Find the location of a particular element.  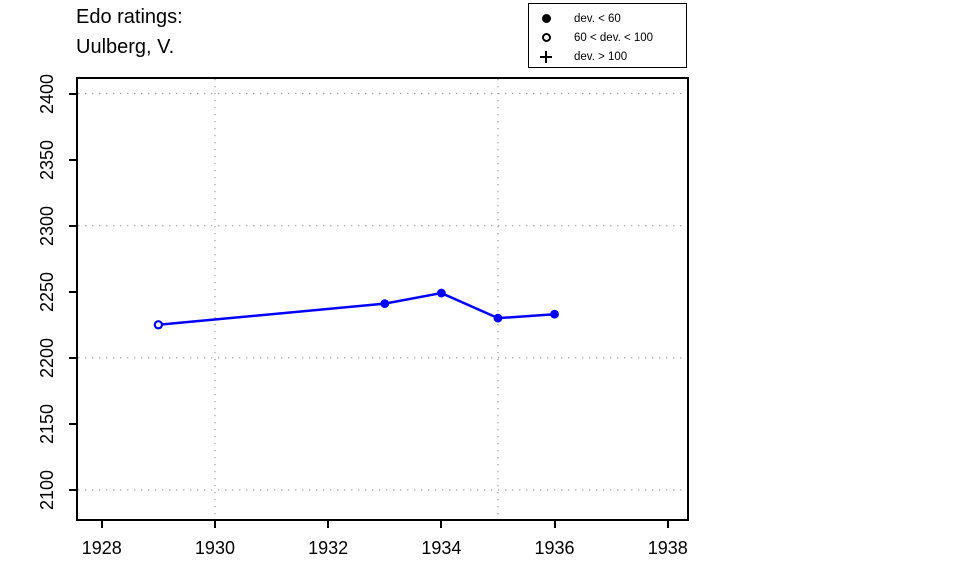

legend-box: dev. < 60 60 < dev. < 100 dev. > 100 is located at coordinates (607, 35).